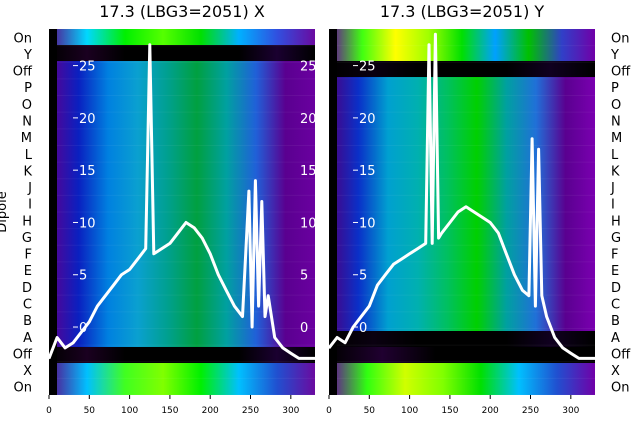 Image resolution: width=640 pixels, height=440 pixels. Describe the element at coordinates (449, 411) in the screenshot. I see `x-tick-label: 150` at that location.